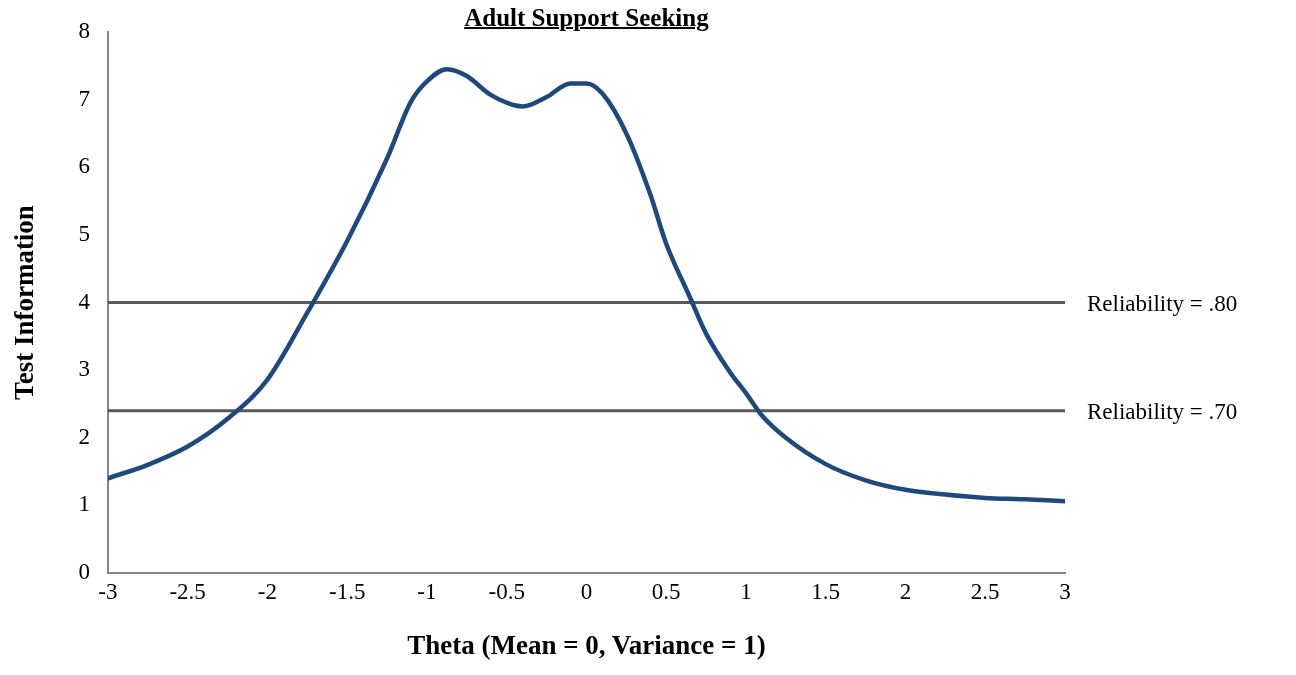  Describe the element at coordinates (84, 504) in the screenshot. I see `y-tick-label: 1` at that location.